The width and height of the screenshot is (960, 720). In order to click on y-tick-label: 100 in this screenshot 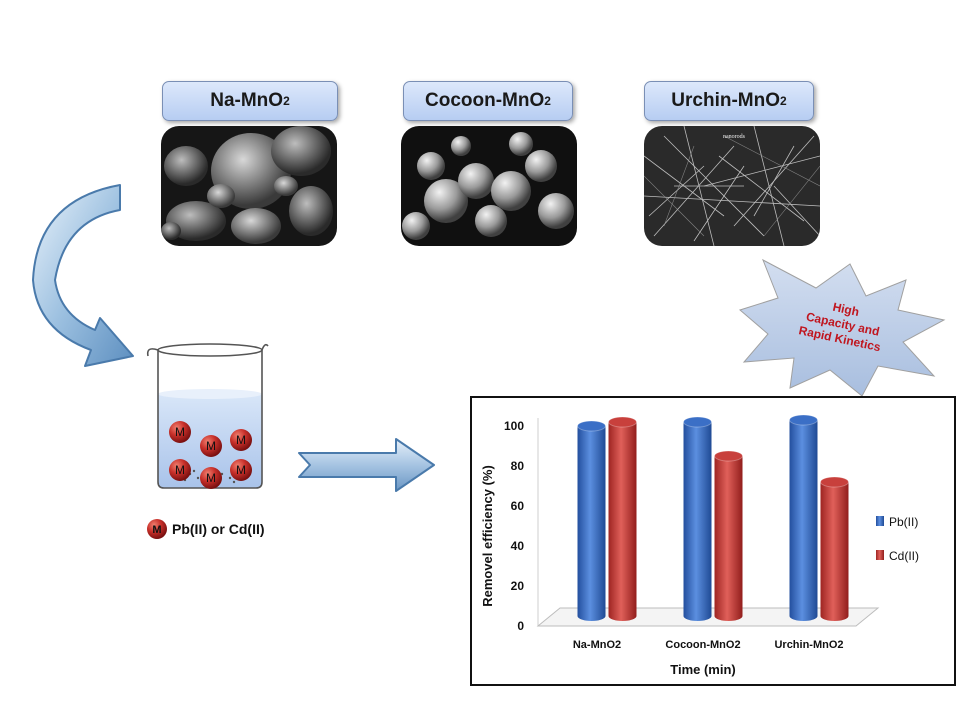, I will do `click(514, 426)`.